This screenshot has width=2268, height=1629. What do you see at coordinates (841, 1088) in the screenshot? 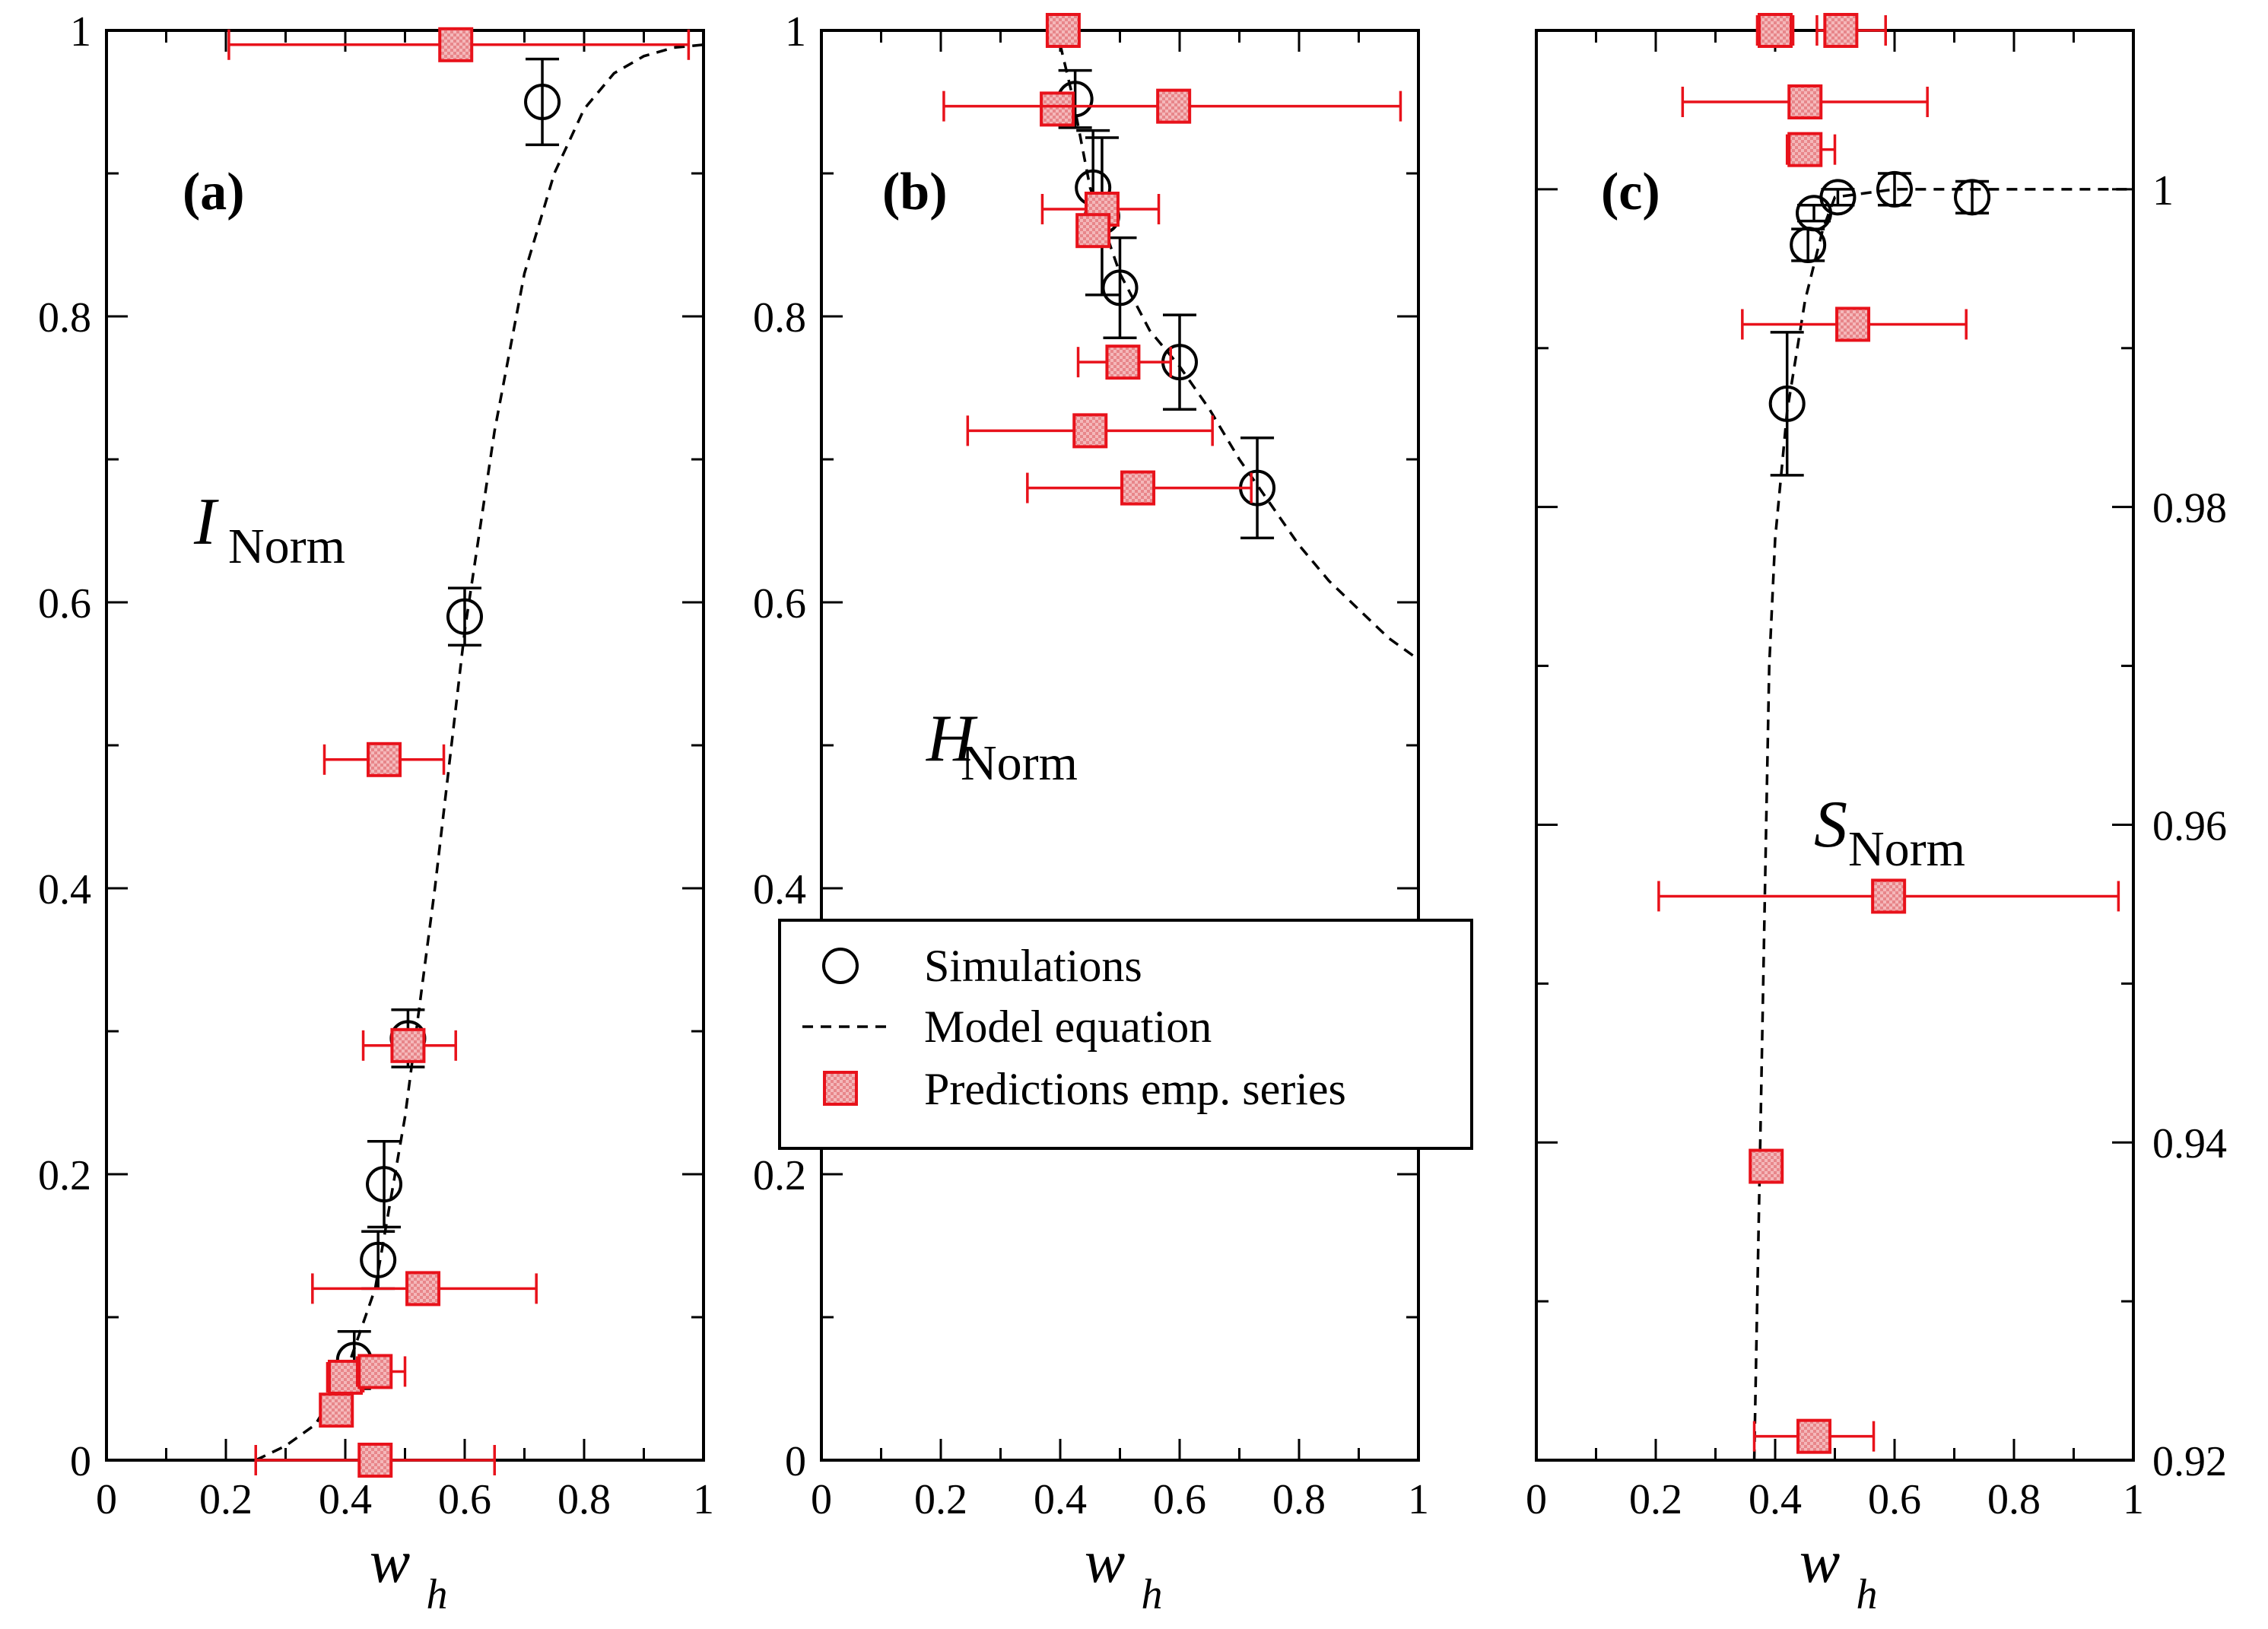
I see `legend-prediction-marker` at bounding box center [841, 1088].